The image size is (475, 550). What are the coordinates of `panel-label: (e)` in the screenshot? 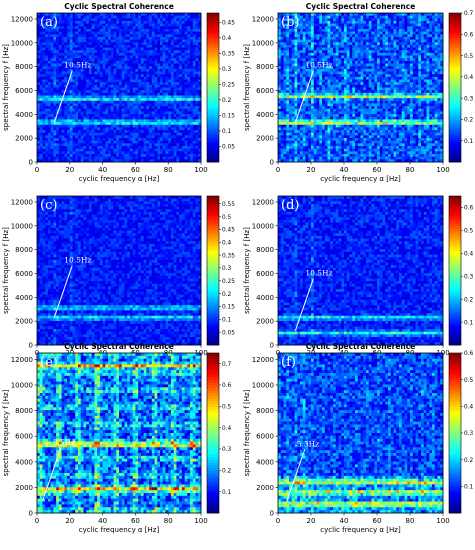 It's located at (49, 362).